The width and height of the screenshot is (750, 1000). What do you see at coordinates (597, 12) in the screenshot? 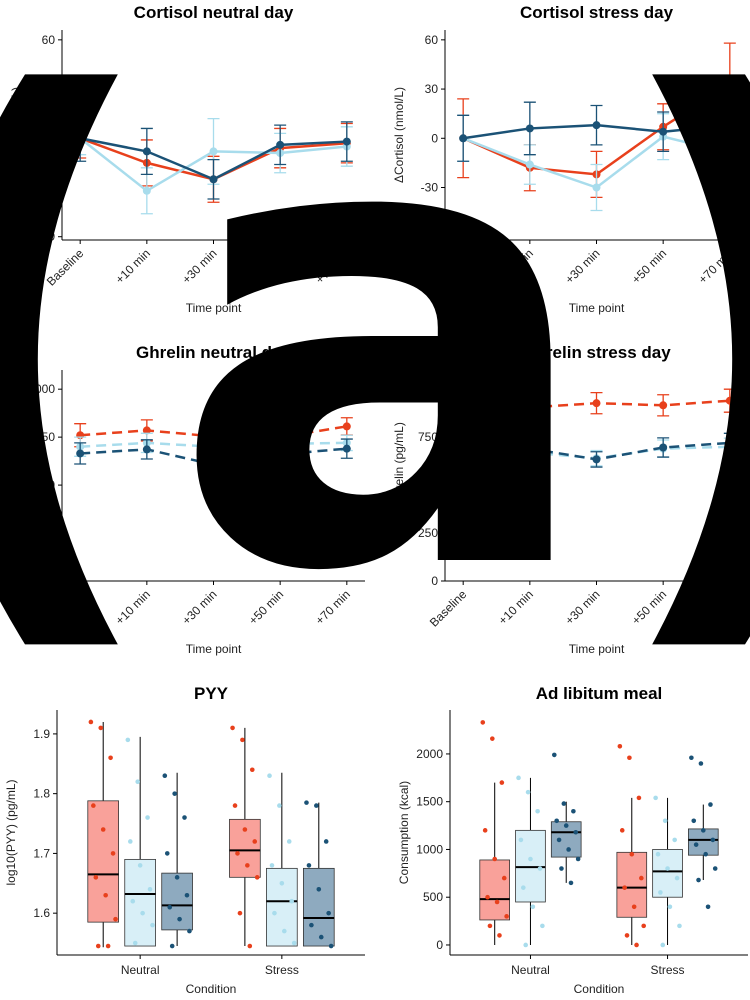
I see `panel-title: Cortisol stress day` at bounding box center [597, 12].